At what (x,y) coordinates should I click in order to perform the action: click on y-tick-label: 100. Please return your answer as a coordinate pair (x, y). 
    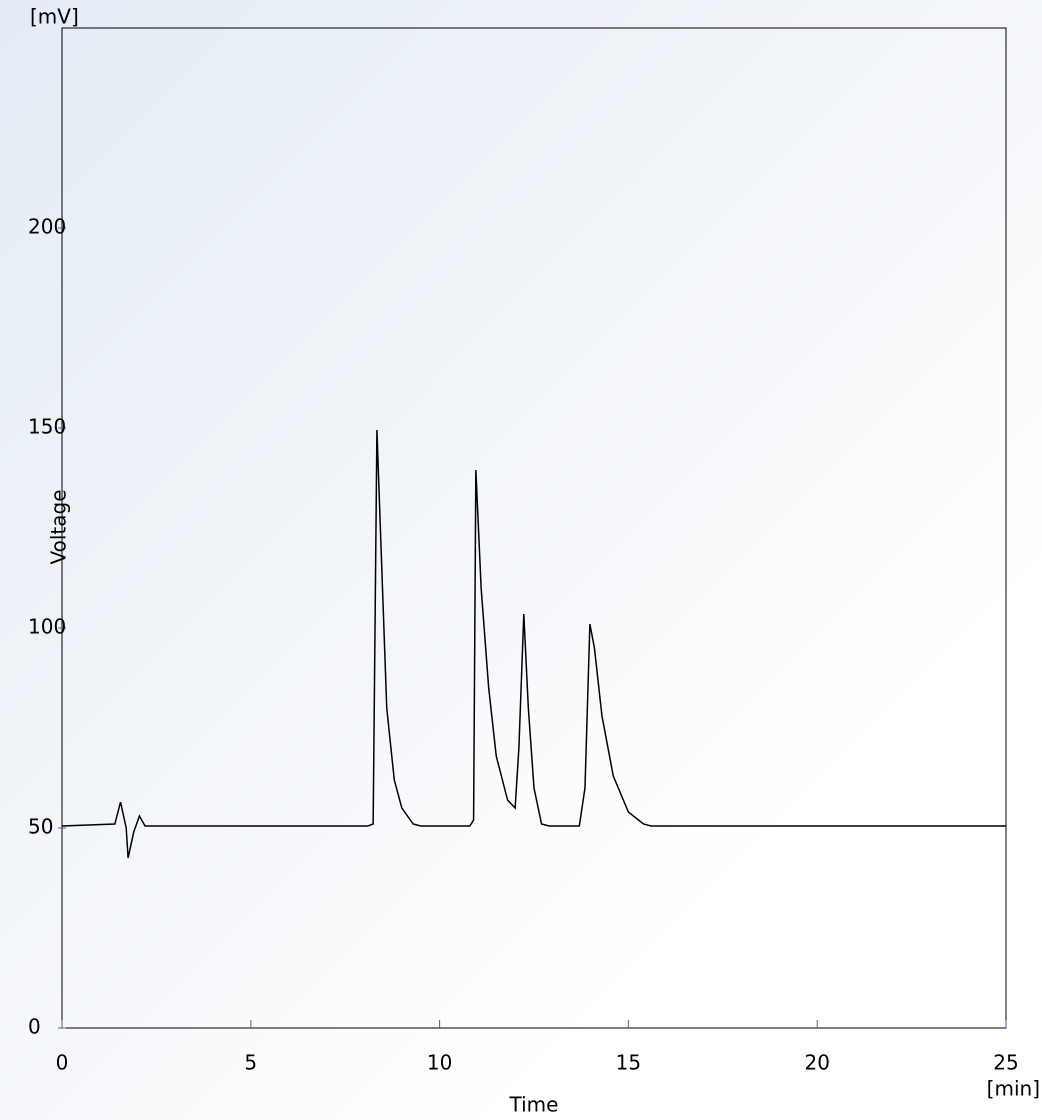
    Looking at the image, I should click on (47, 627).